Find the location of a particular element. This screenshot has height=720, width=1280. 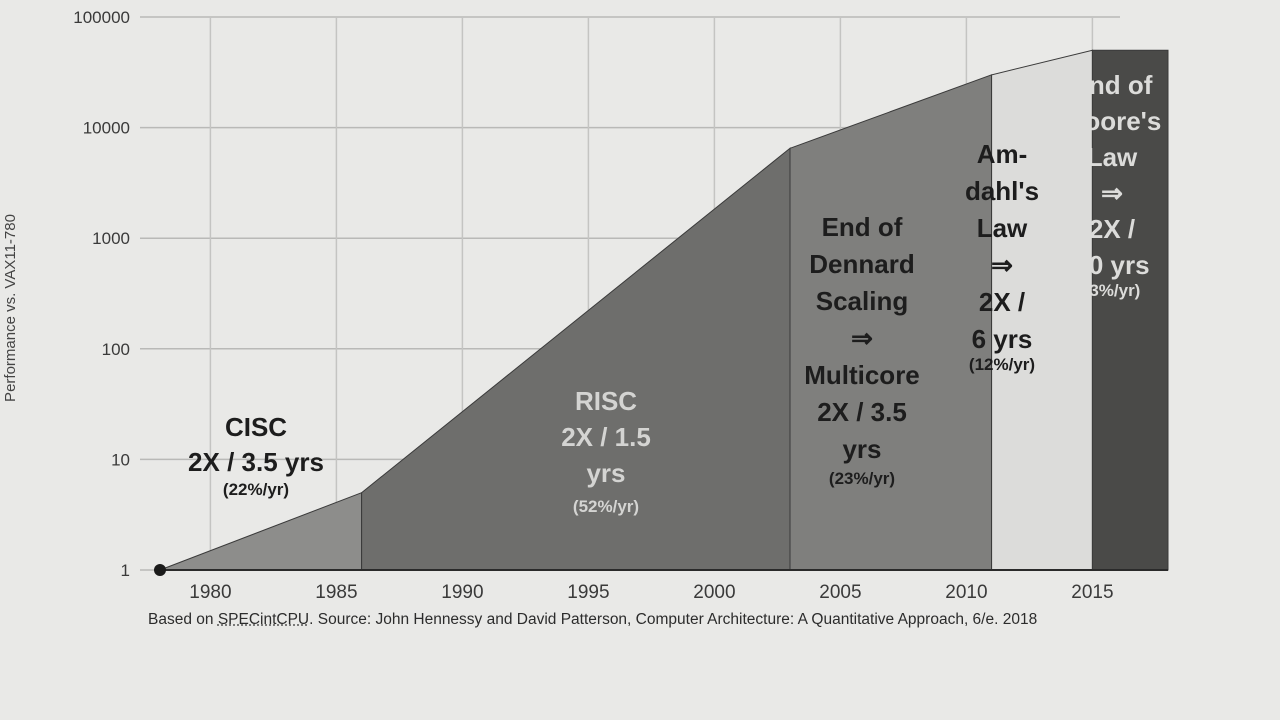

x-tick-labels: 1980 1985 1990 1995 2000 2005 2010 2015 is located at coordinates (651, 592).